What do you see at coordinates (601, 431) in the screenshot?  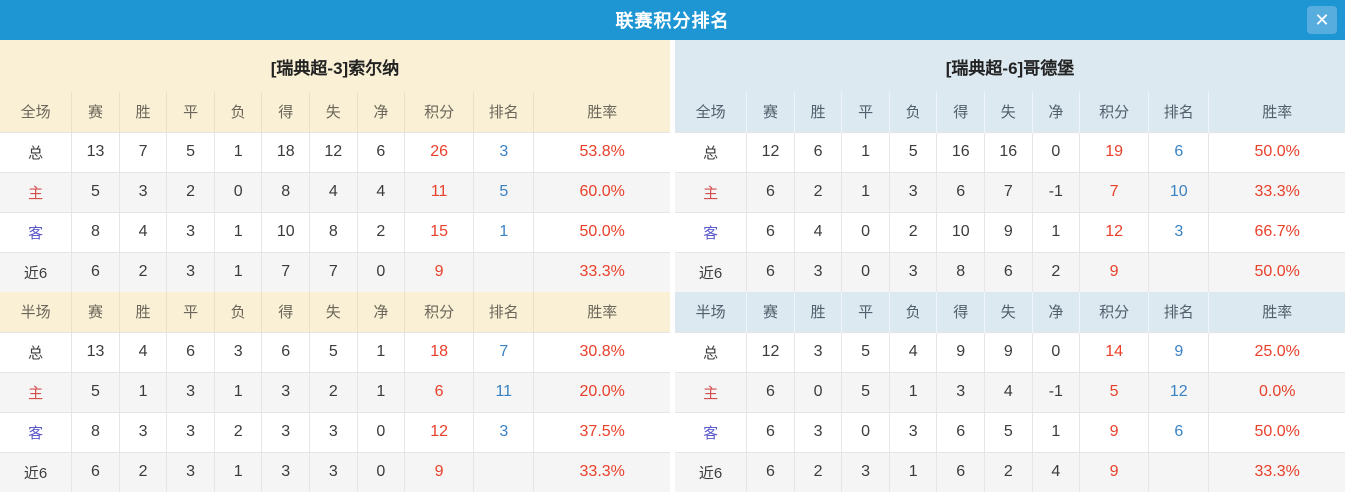 I see `stat-cell: 37.5%` at bounding box center [601, 431].